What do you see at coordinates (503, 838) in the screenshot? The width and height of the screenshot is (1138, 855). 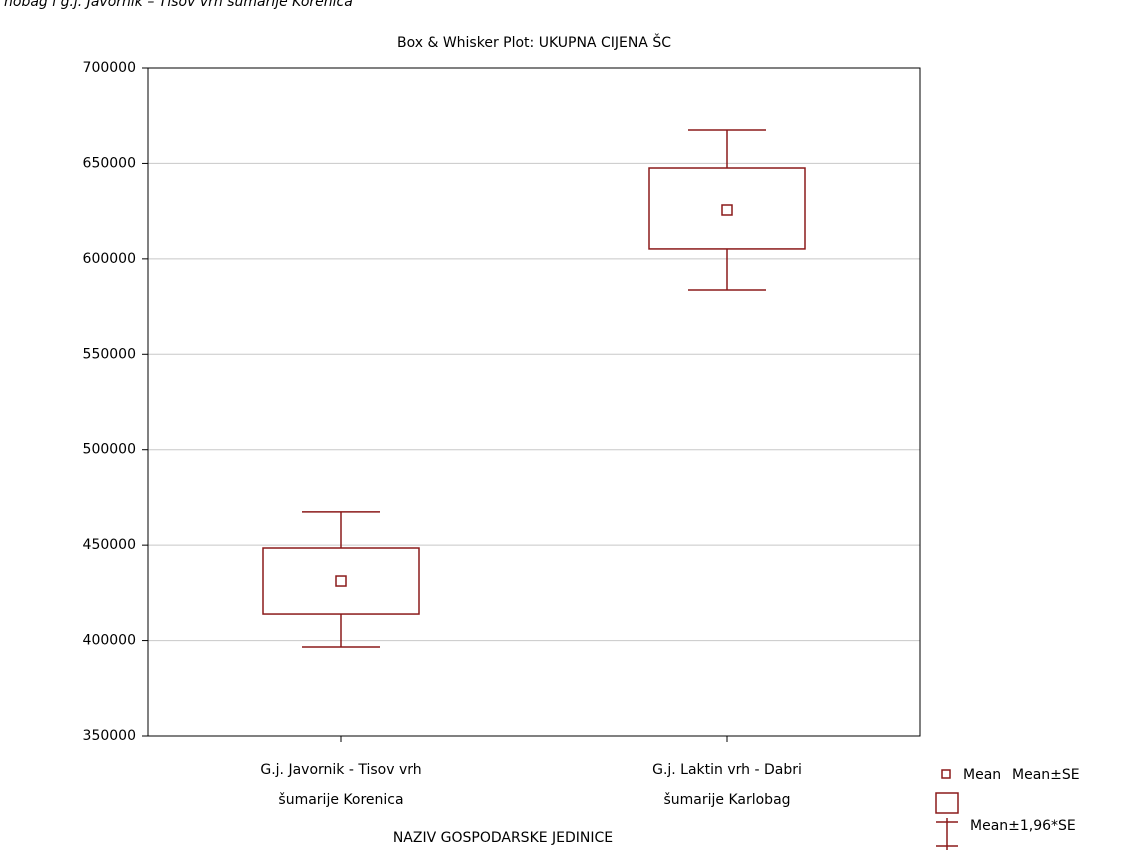 I see `x-axis-label: NAZIV GOSPODARSKE JEDINICE` at bounding box center [503, 838].